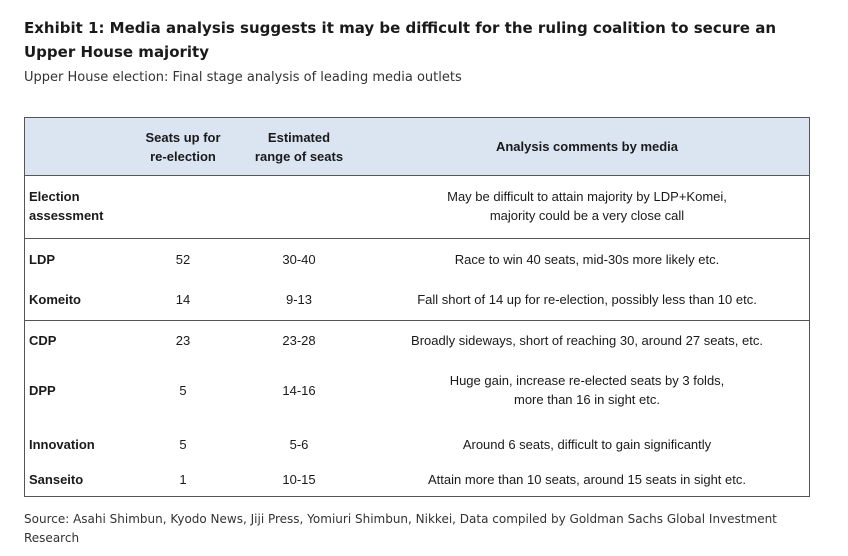 The height and width of the screenshot is (556, 848). Describe the element at coordinates (56, 479) in the screenshot. I see `row-name: Sanseito` at that location.